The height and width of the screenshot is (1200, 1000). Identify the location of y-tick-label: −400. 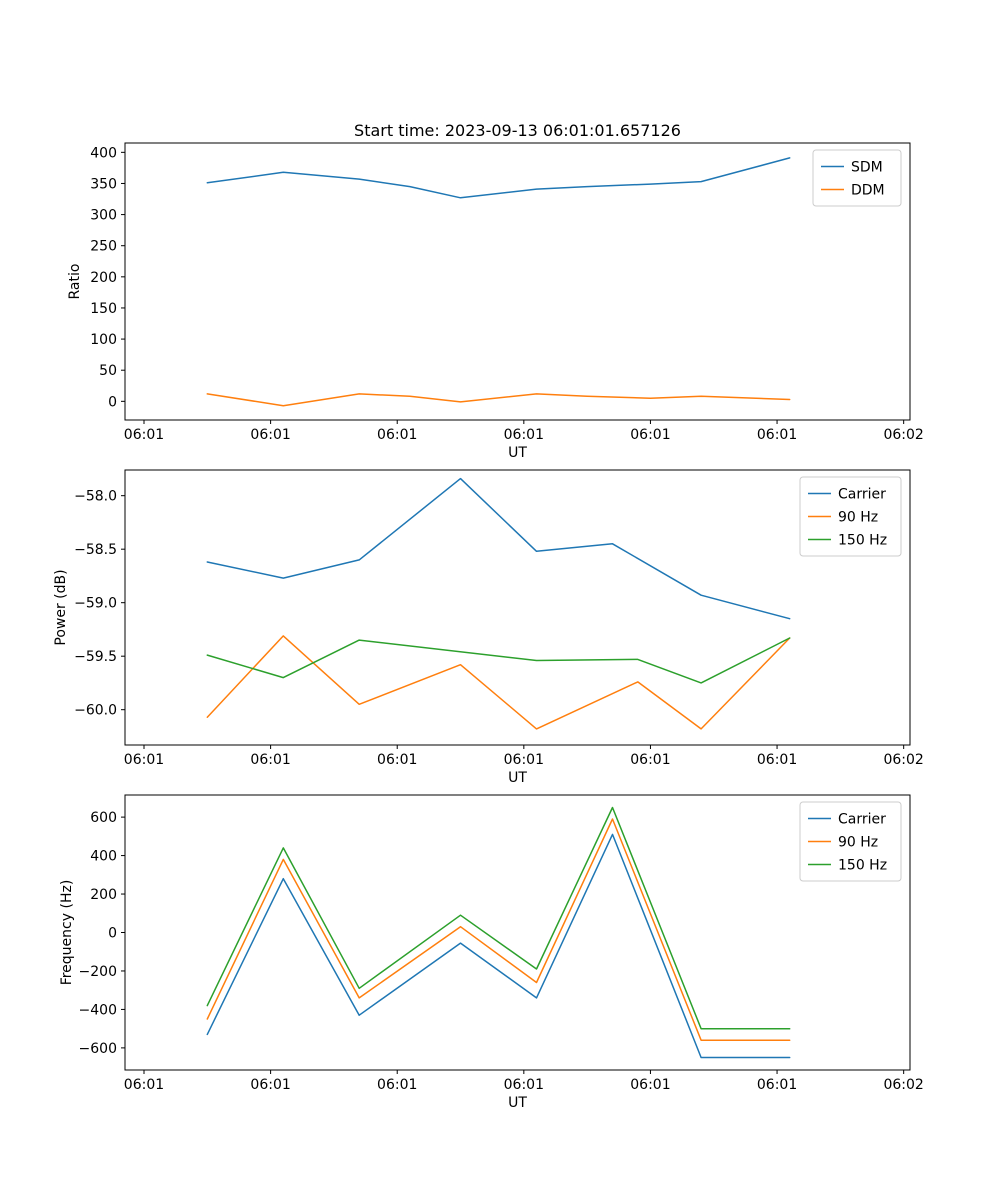
(98, 1010).